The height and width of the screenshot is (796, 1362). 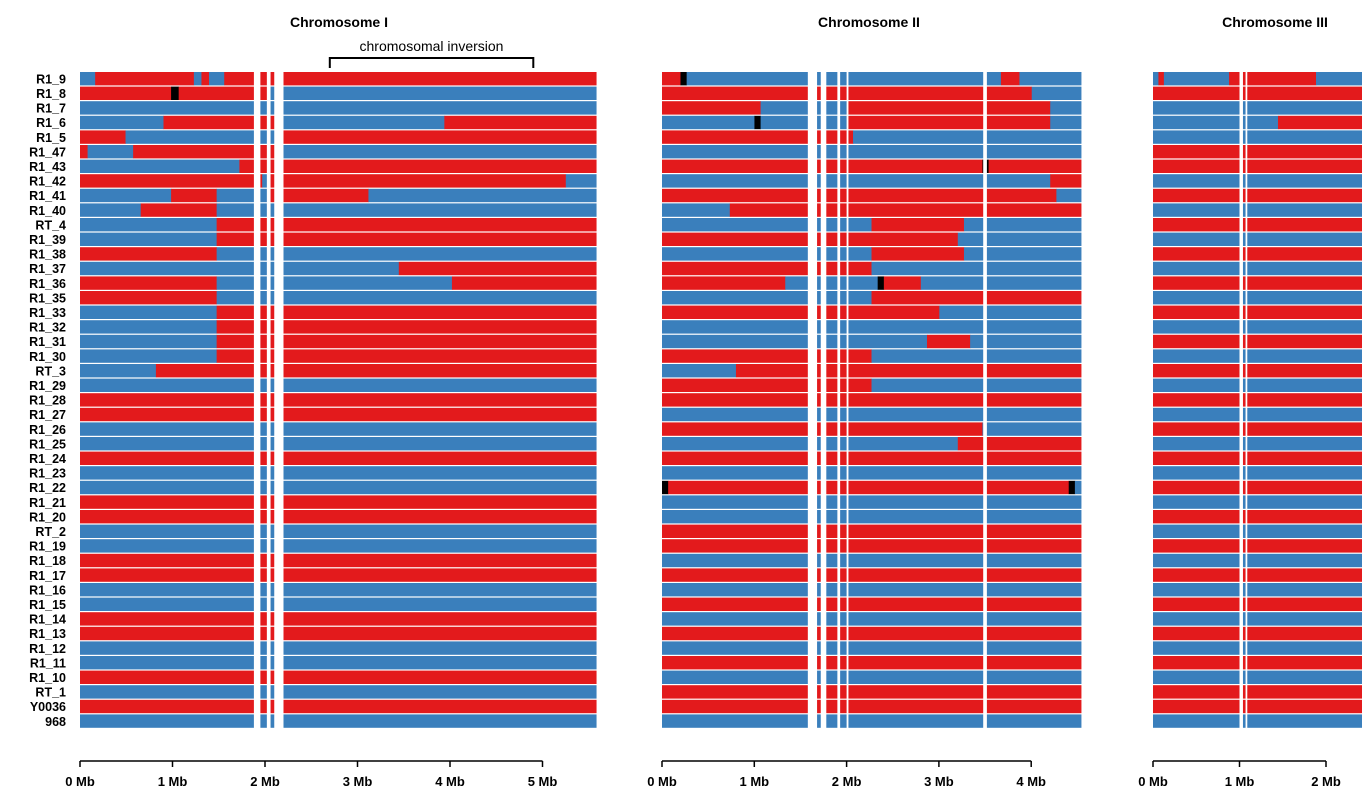 I want to click on sample-label: R1_7, so click(x=51, y=109).